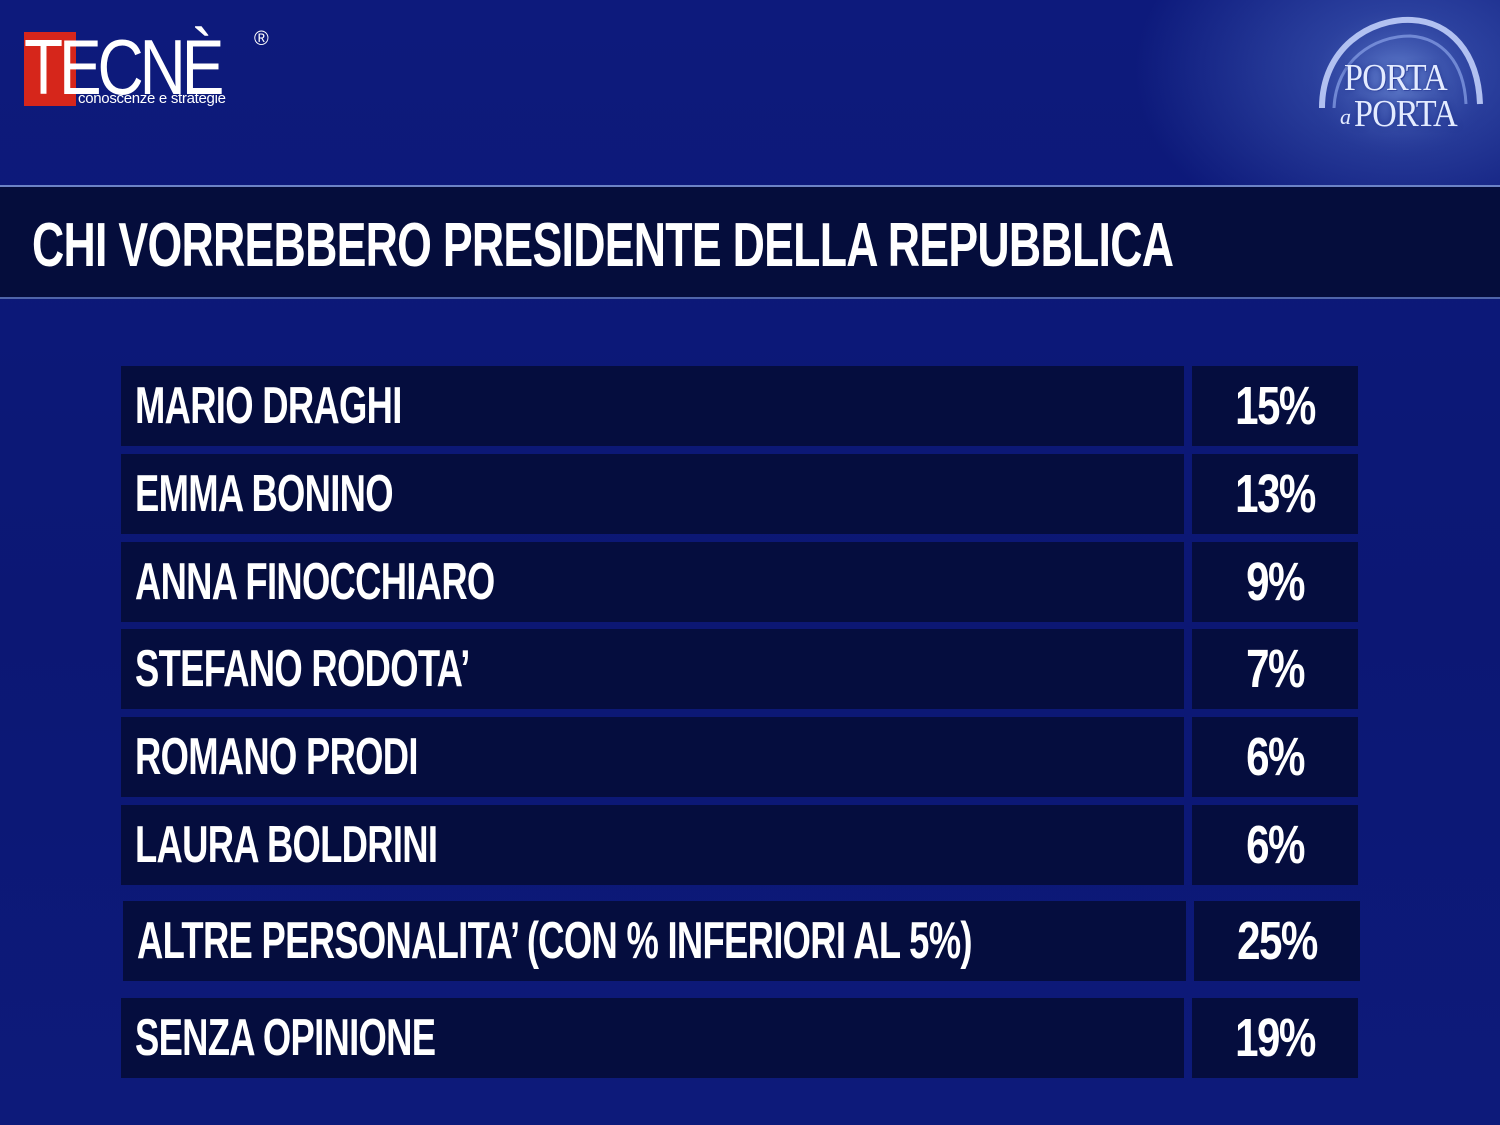  I want to click on row-value: 15%, so click(1275, 406).